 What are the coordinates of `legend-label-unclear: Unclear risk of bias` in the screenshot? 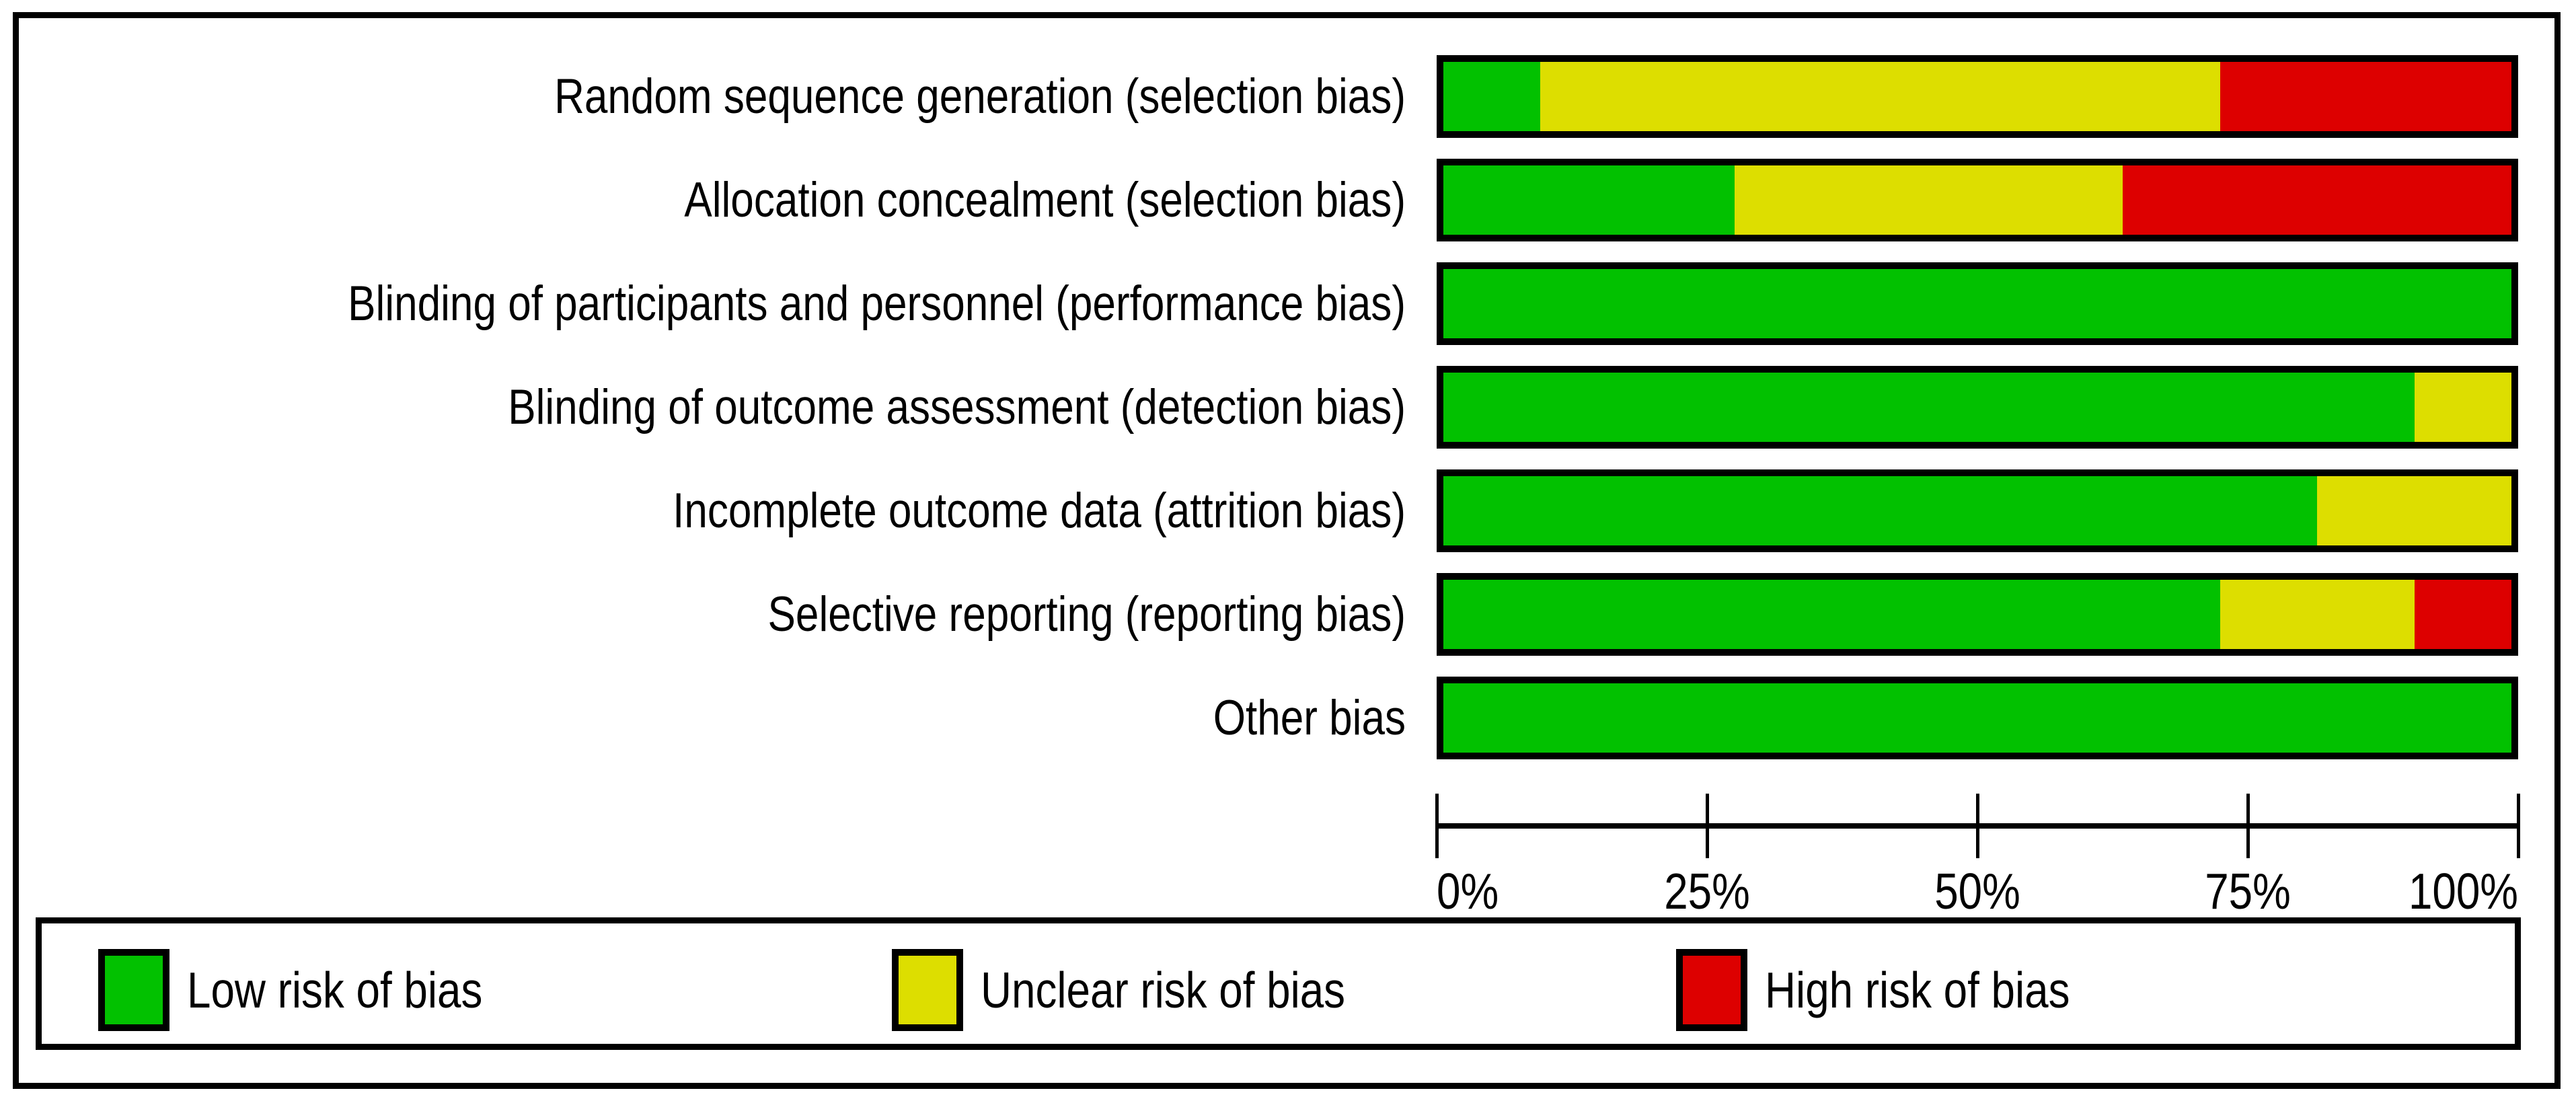 It's located at (1163, 990).